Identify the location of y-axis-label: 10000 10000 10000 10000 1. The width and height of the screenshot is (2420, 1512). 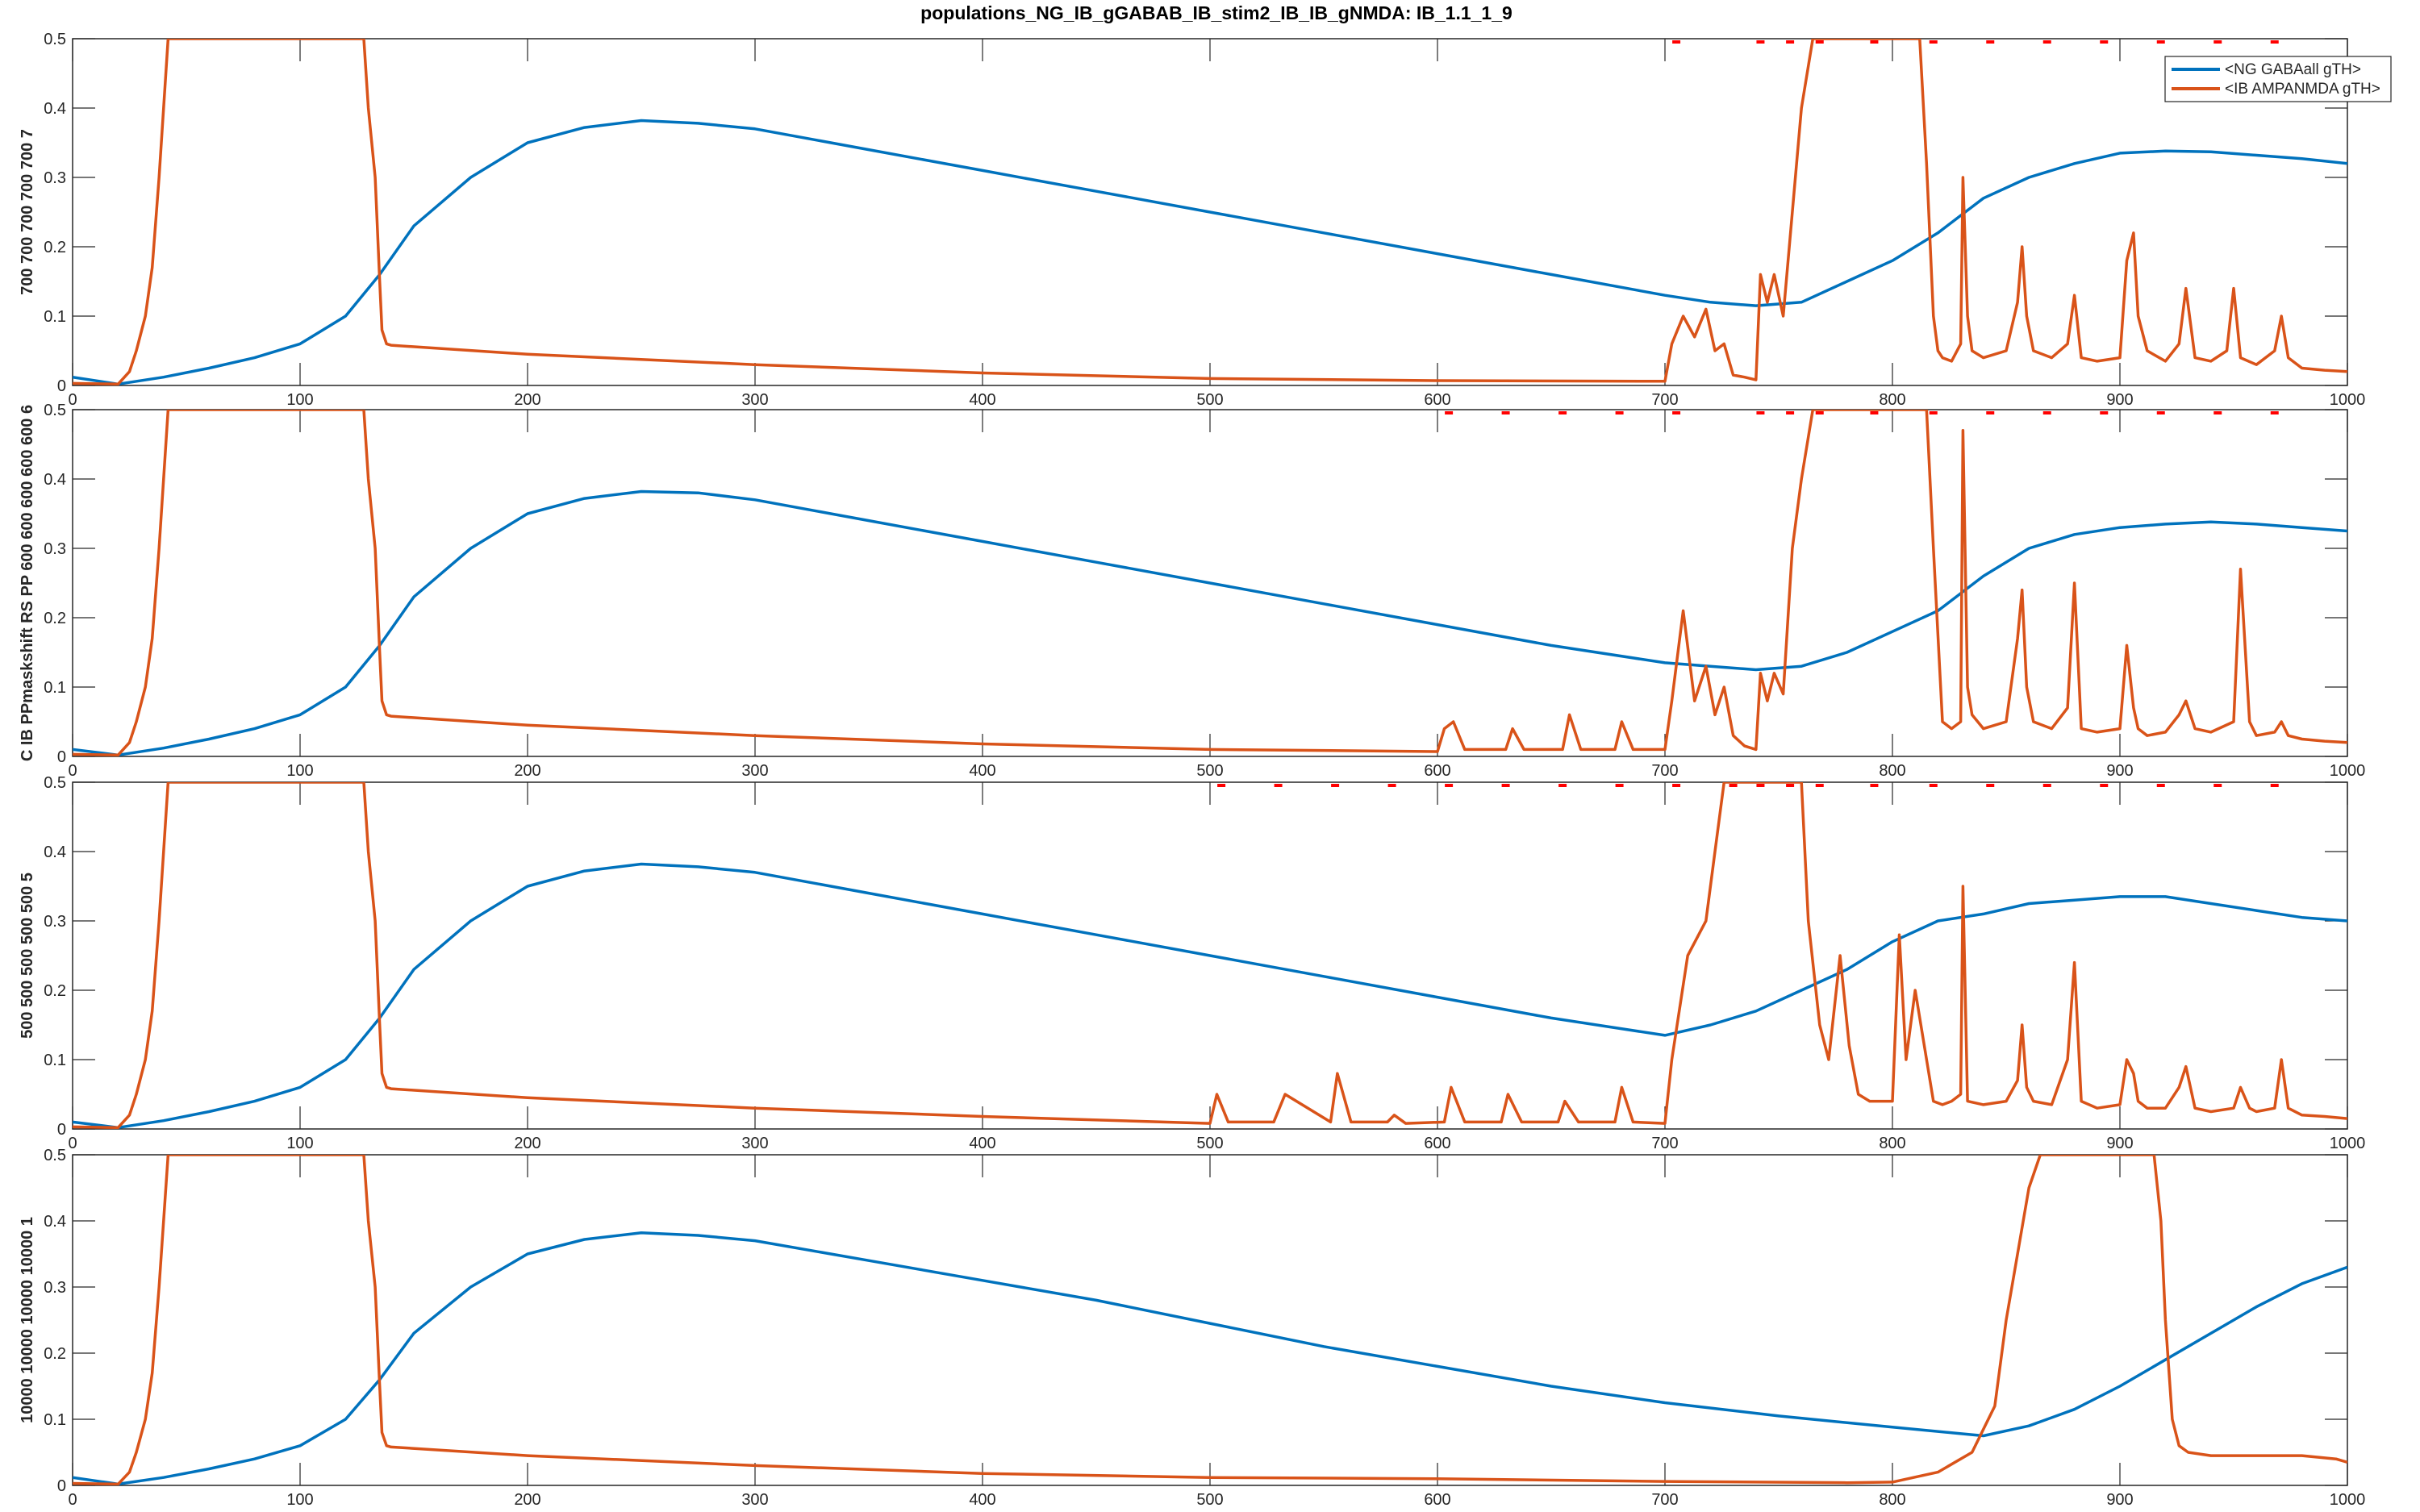
(27, 1320).